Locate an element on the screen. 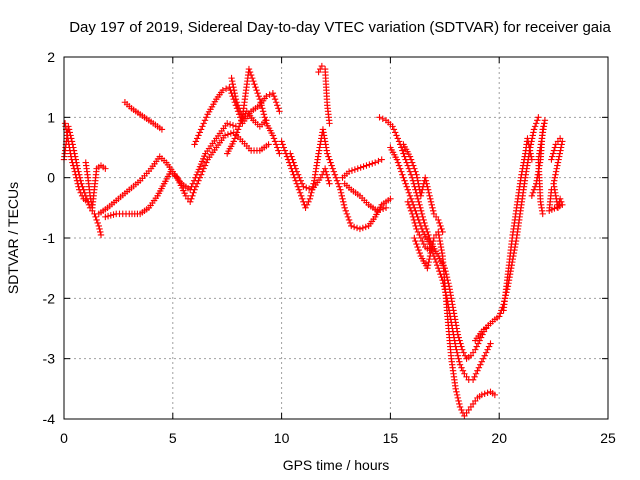 The height and width of the screenshot is (480, 640). x-tick-label: 5 is located at coordinates (173, 438).